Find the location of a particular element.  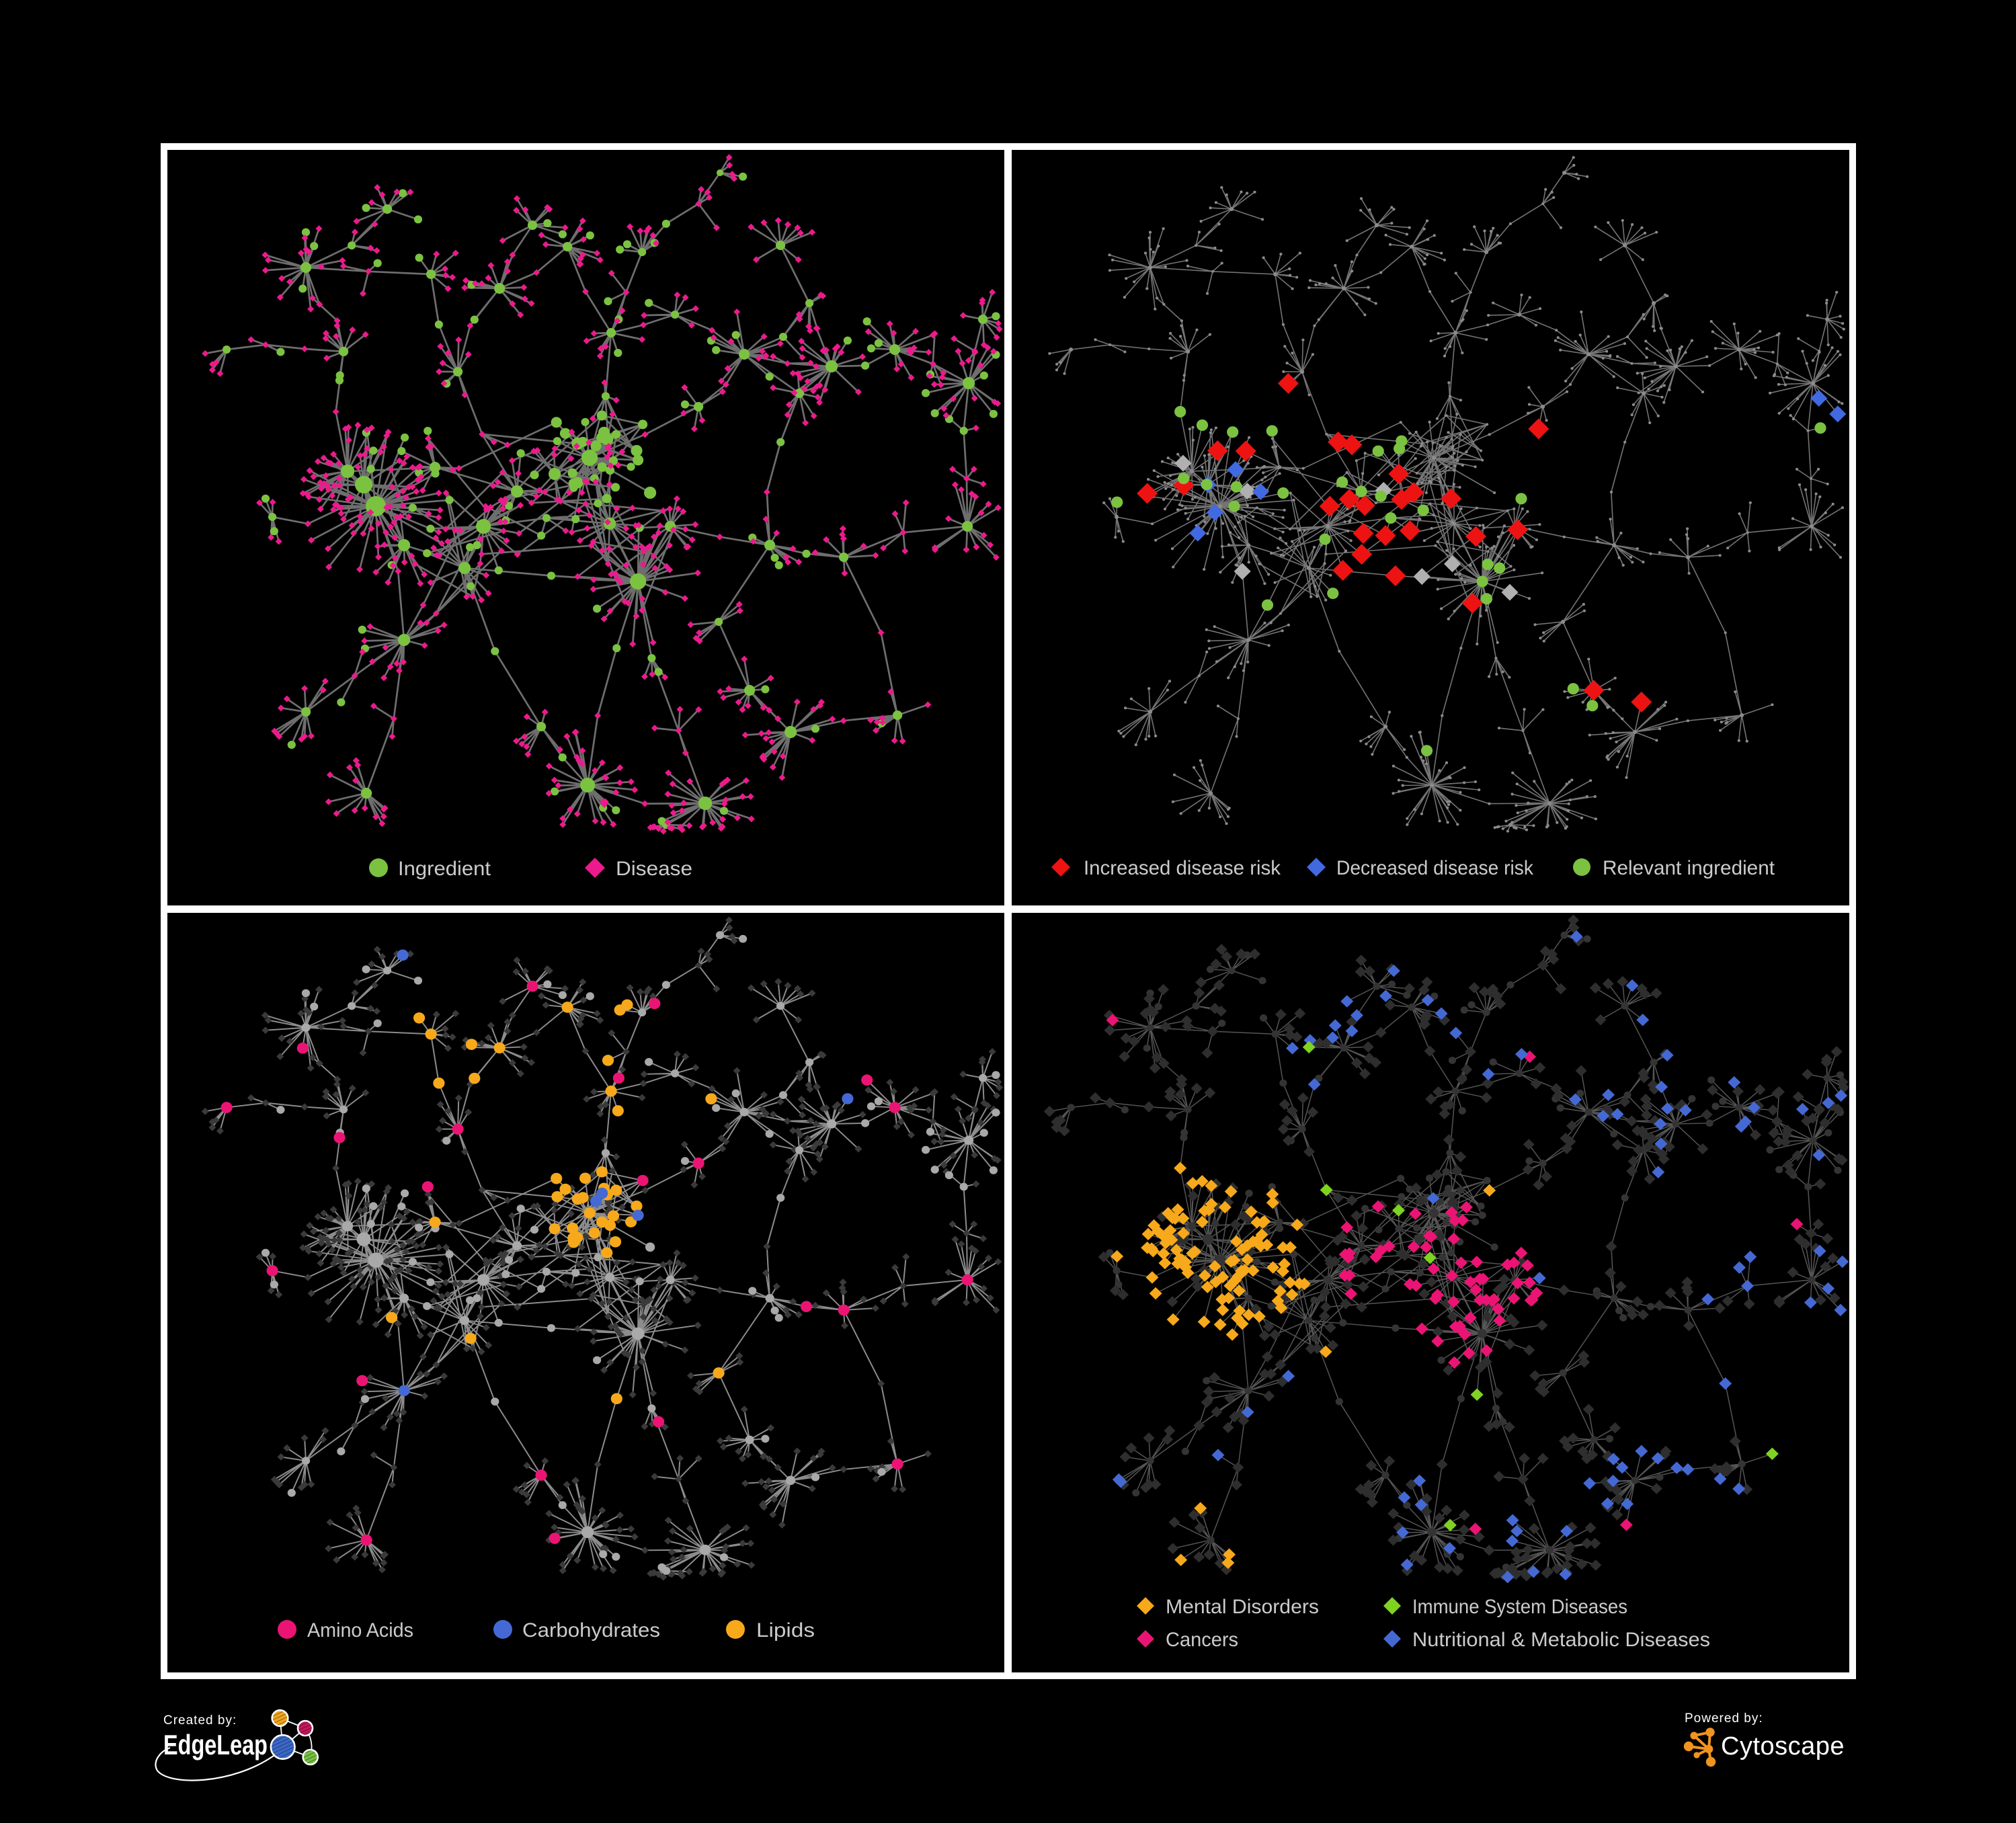

svg-text: Decreased disease risk is located at coordinates (1435, 868).